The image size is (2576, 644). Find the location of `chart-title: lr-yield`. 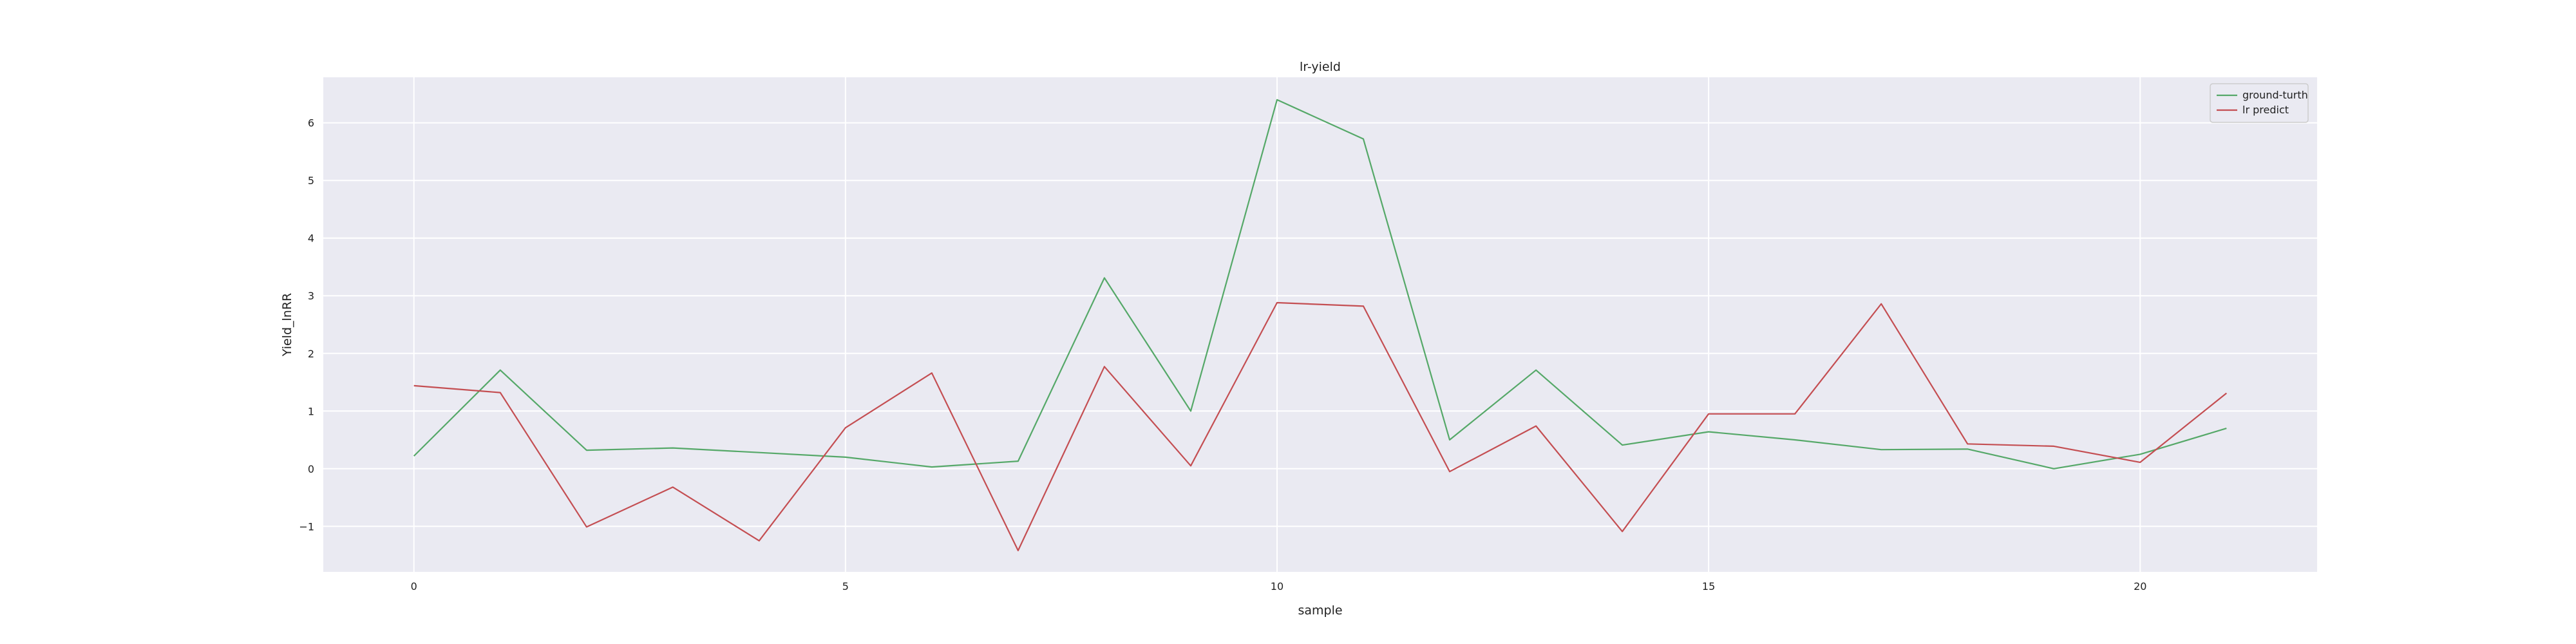

chart-title: lr-yield is located at coordinates (1320, 67).